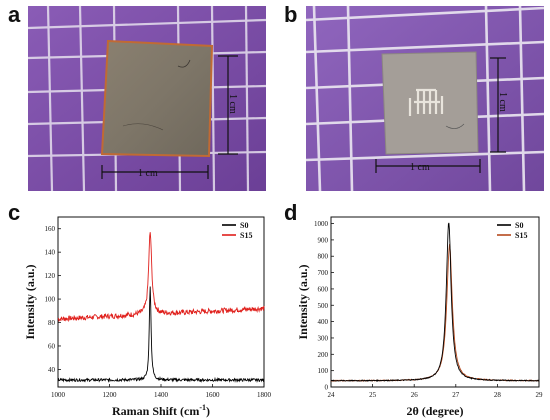 This screenshot has width=550, height=420. I want to click on panel-letter-d: d, so click(291, 212).